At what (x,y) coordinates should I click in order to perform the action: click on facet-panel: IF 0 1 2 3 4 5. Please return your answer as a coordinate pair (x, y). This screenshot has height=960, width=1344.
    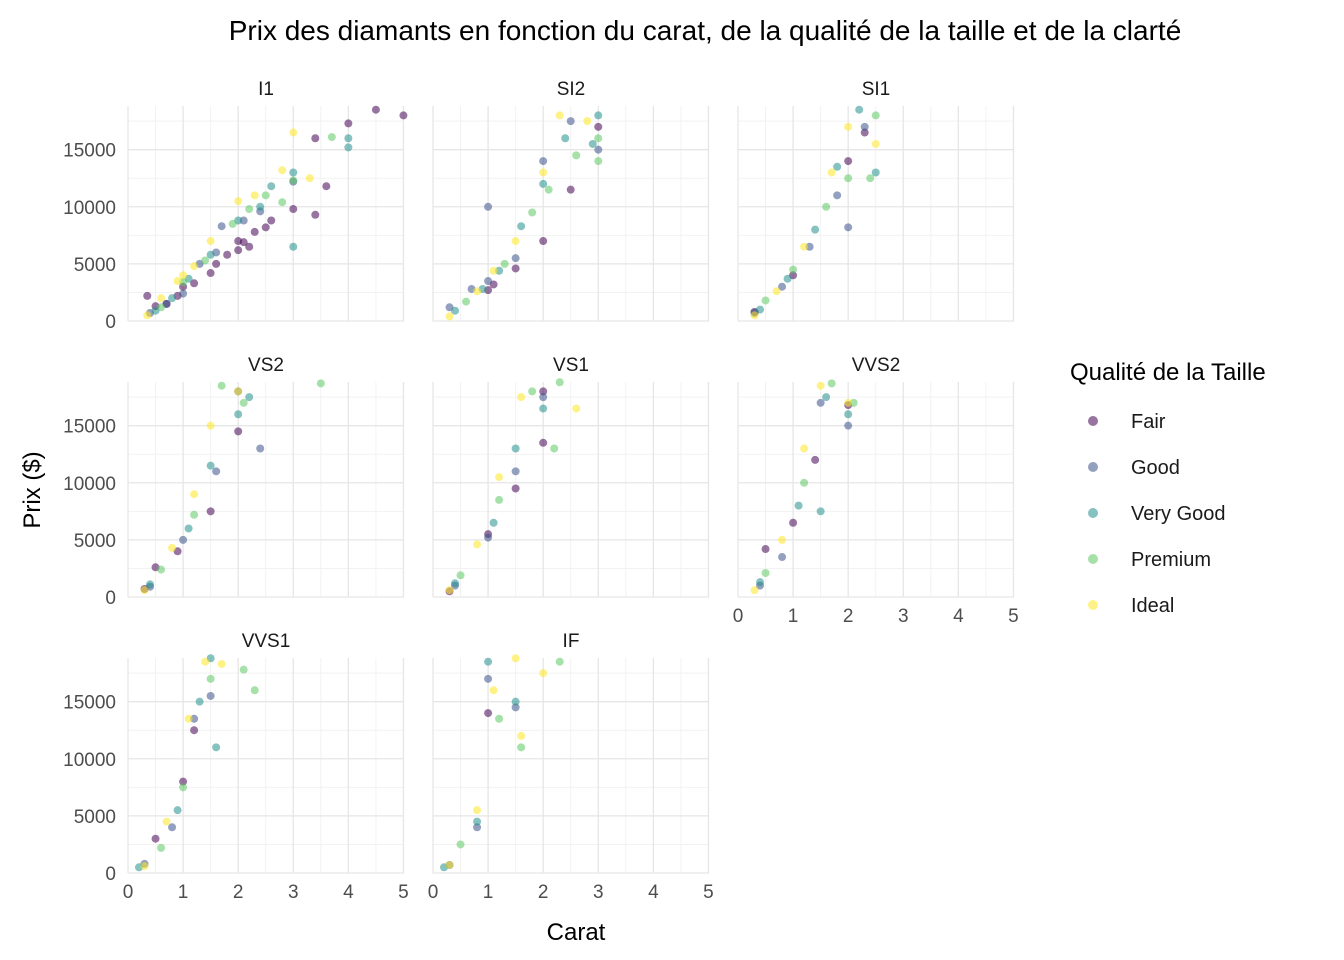
    Looking at the image, I should click on (571, 767).